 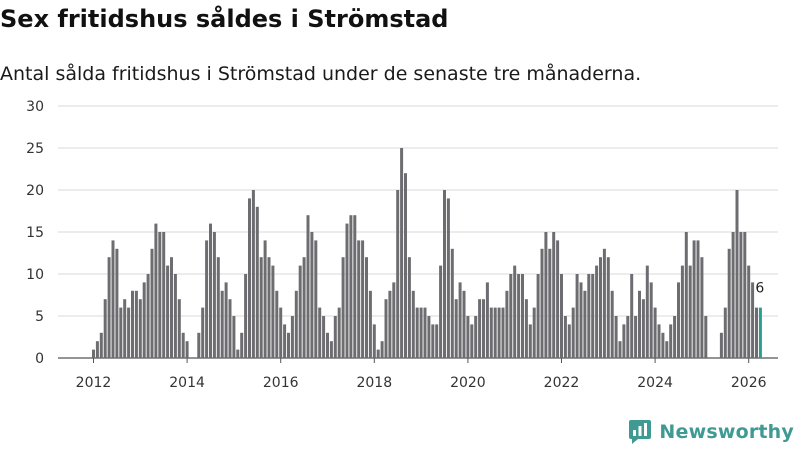 What do you see at coordinates (224, 19) in the screenshot?
I see `chart-title: Sex fritidshus såldes i Strömstad` at bounding box center [224, 19].